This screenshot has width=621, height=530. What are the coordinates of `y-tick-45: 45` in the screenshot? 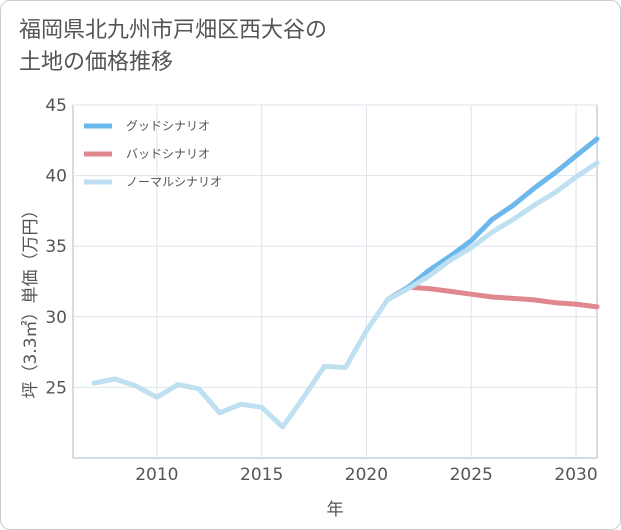 It's located at (56, 106).